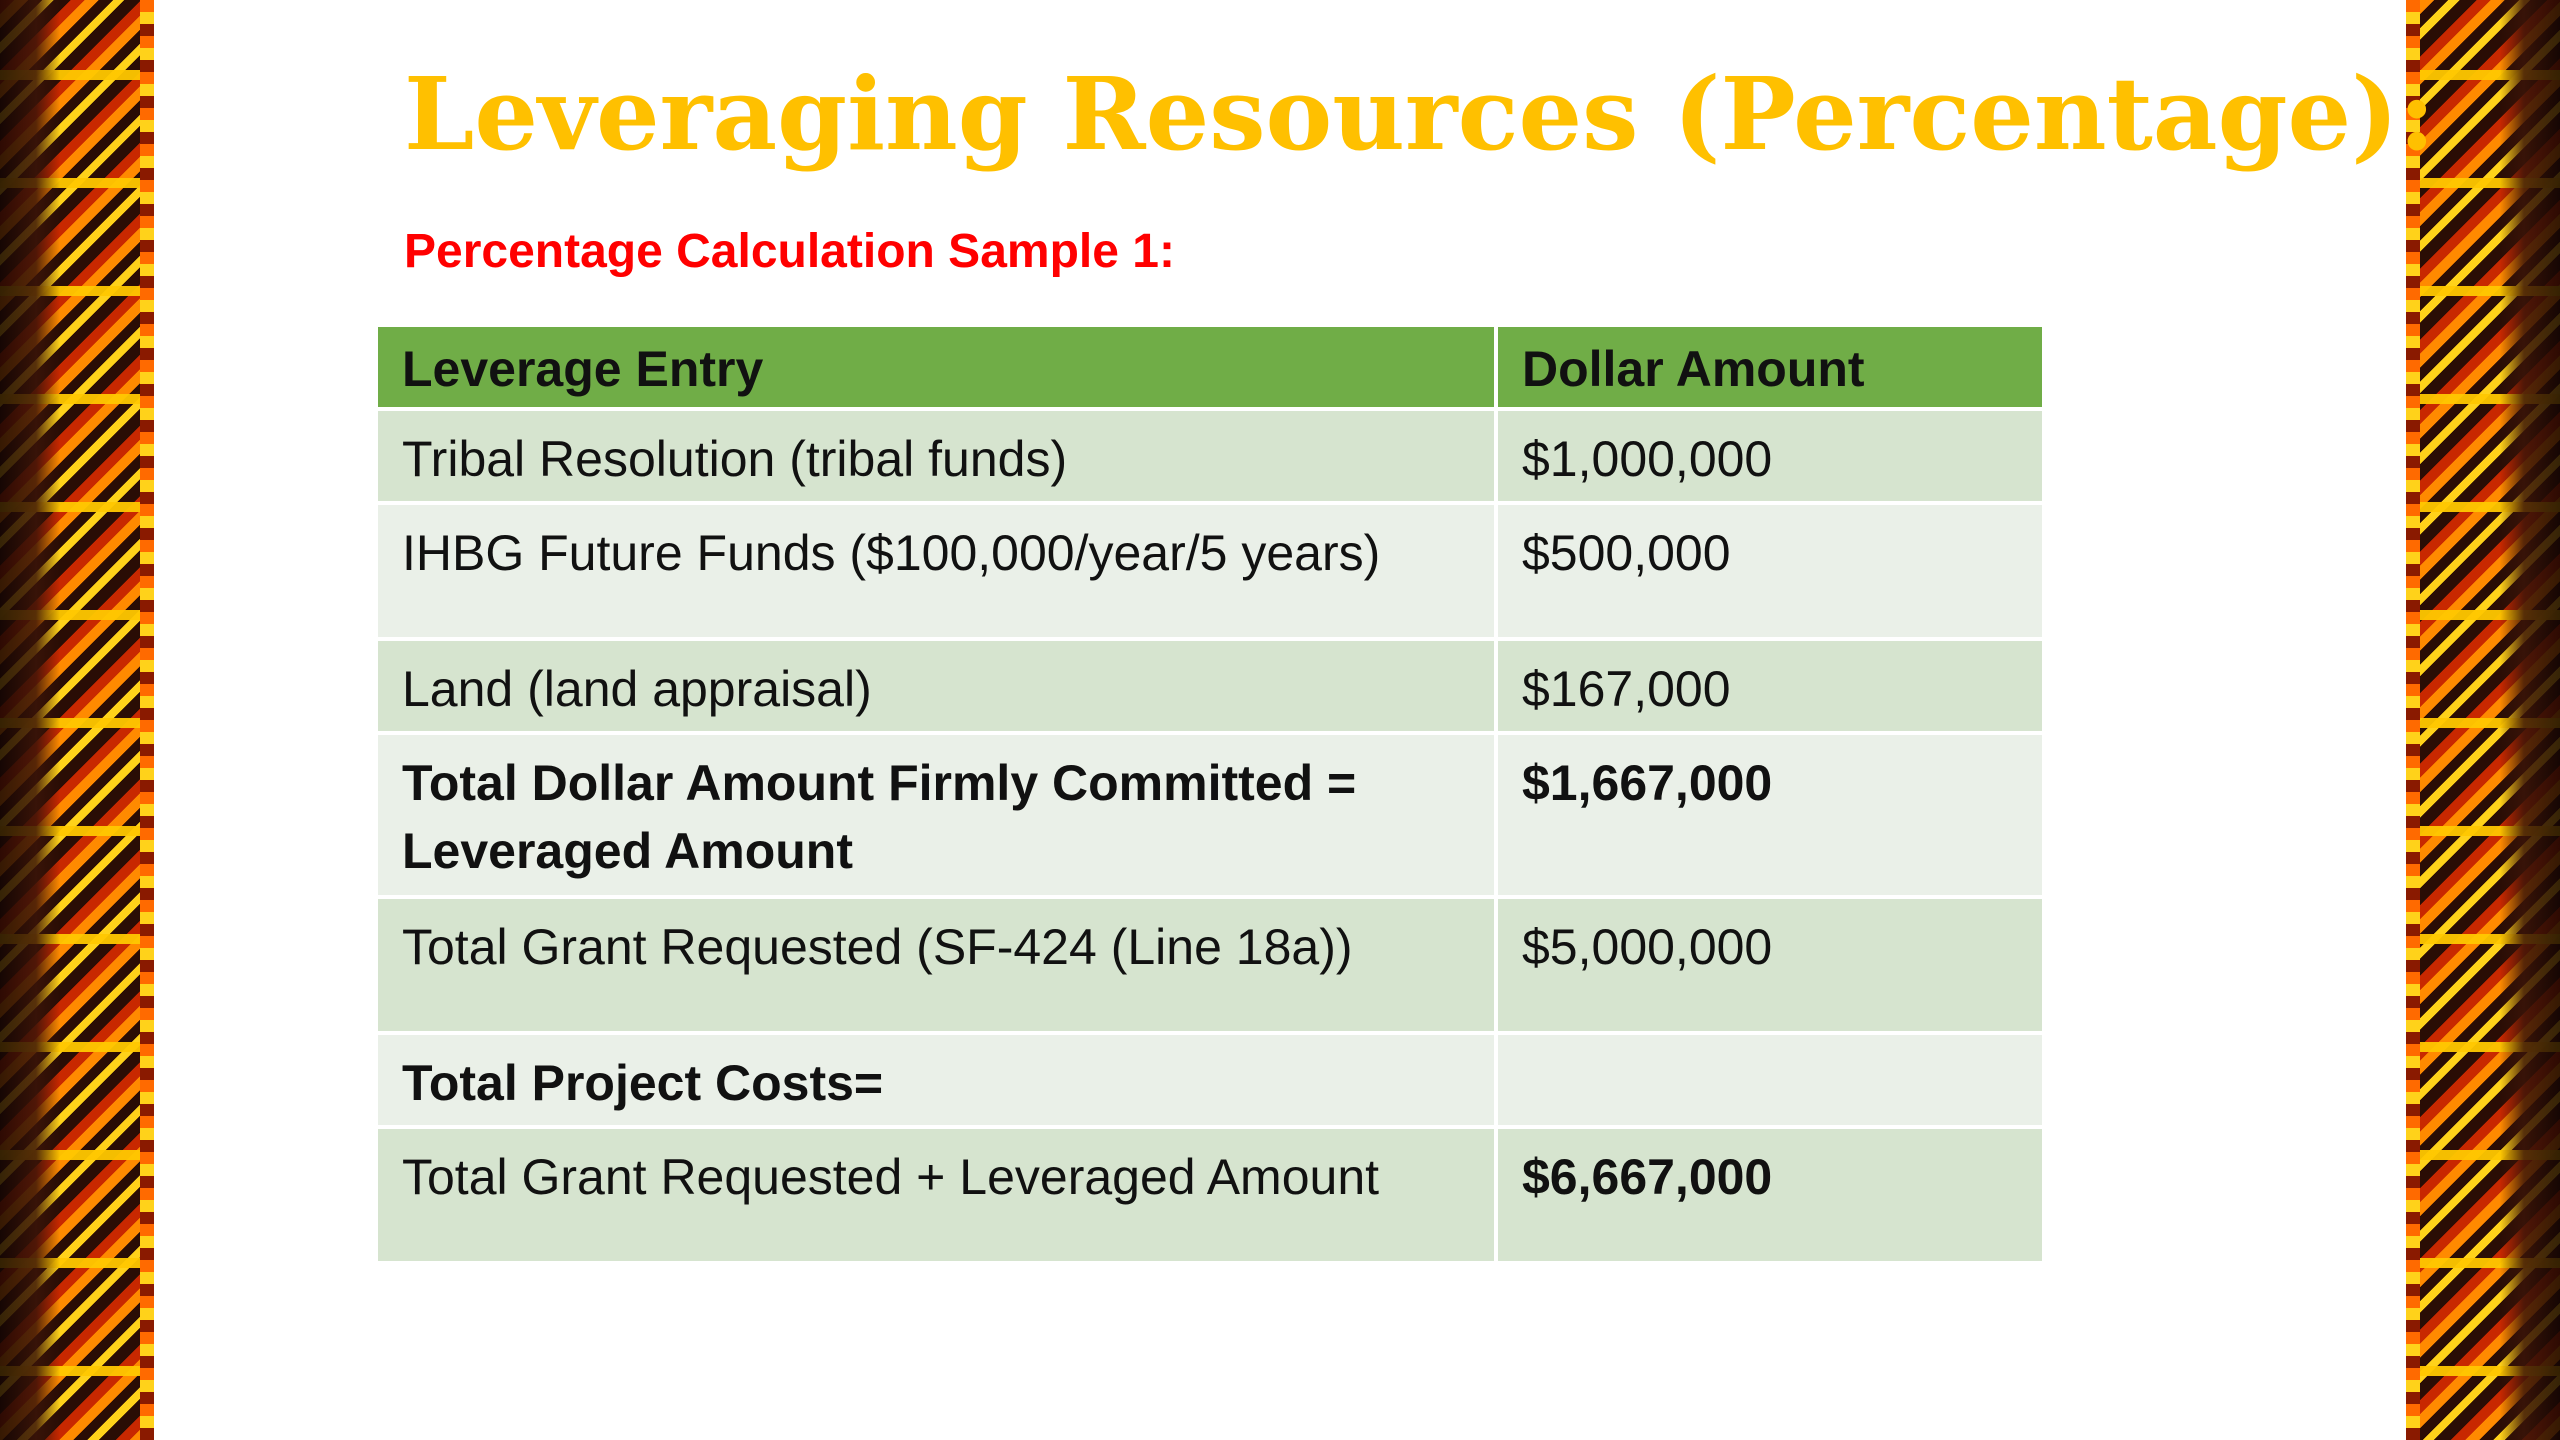 Image resolution: width=2560 pixels, height=1440 pixels. Describe the element at coordinates (1768, 573) in the screenshot. I see `dollar-amount-cell: $500,000` at that location.